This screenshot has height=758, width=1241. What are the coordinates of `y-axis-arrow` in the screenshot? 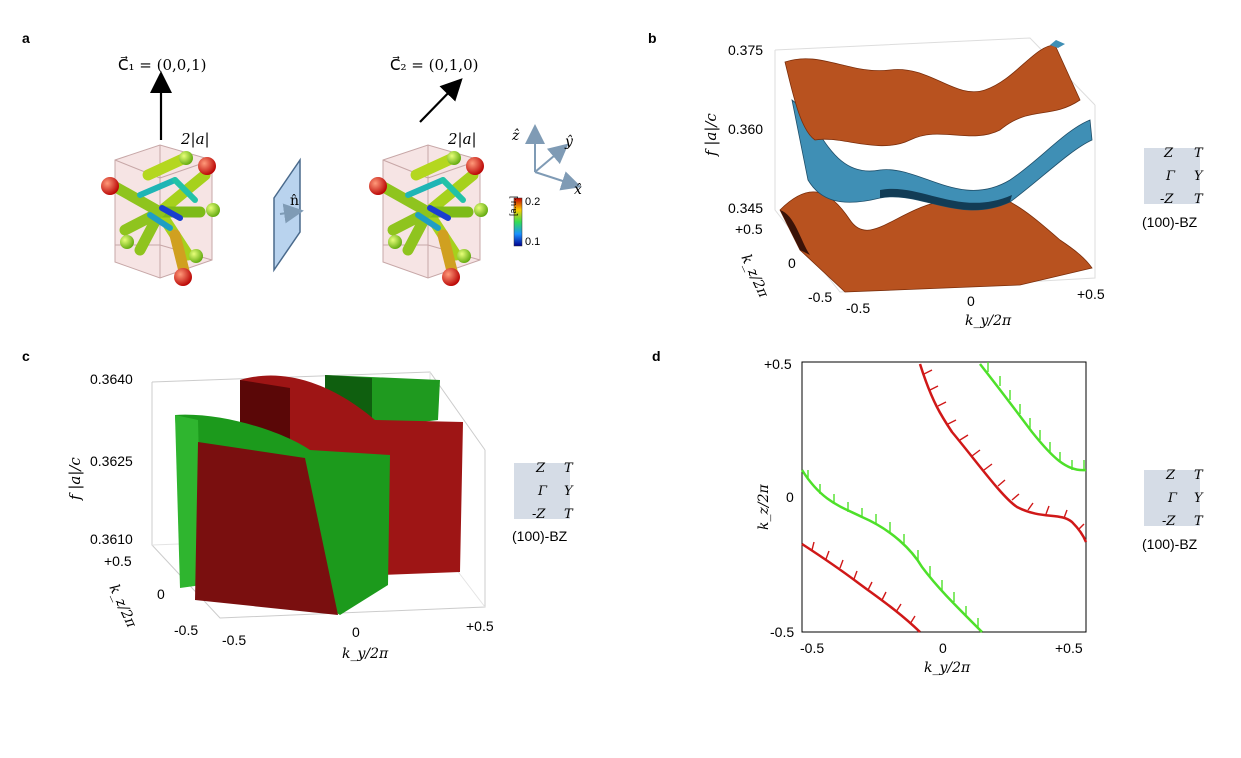 It's located at (551, 158).